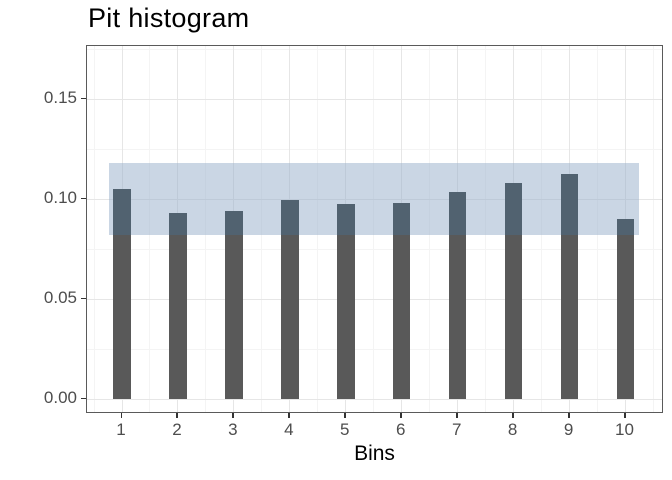  Describe the element at coordinates (233, 429) in the screenshot. I see `x-tick-label: 3` at that location.